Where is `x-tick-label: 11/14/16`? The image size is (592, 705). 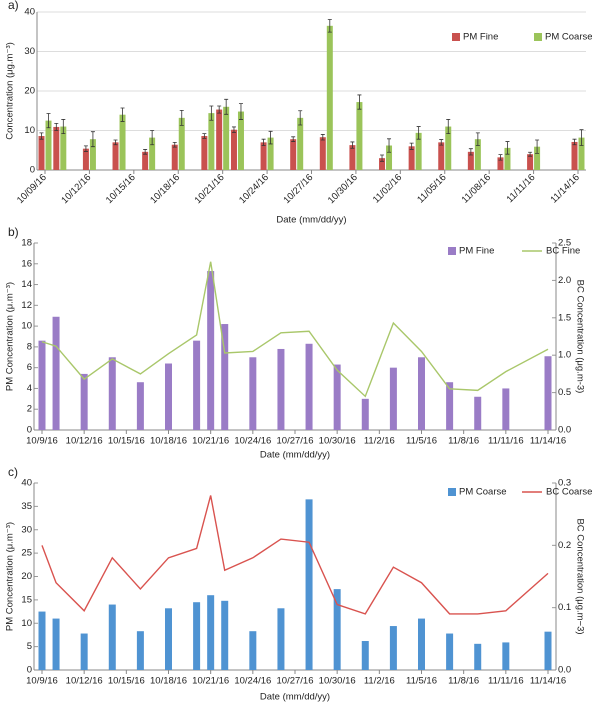
x-tick-label: 11/14/16 is located at coordinates (548, 441).